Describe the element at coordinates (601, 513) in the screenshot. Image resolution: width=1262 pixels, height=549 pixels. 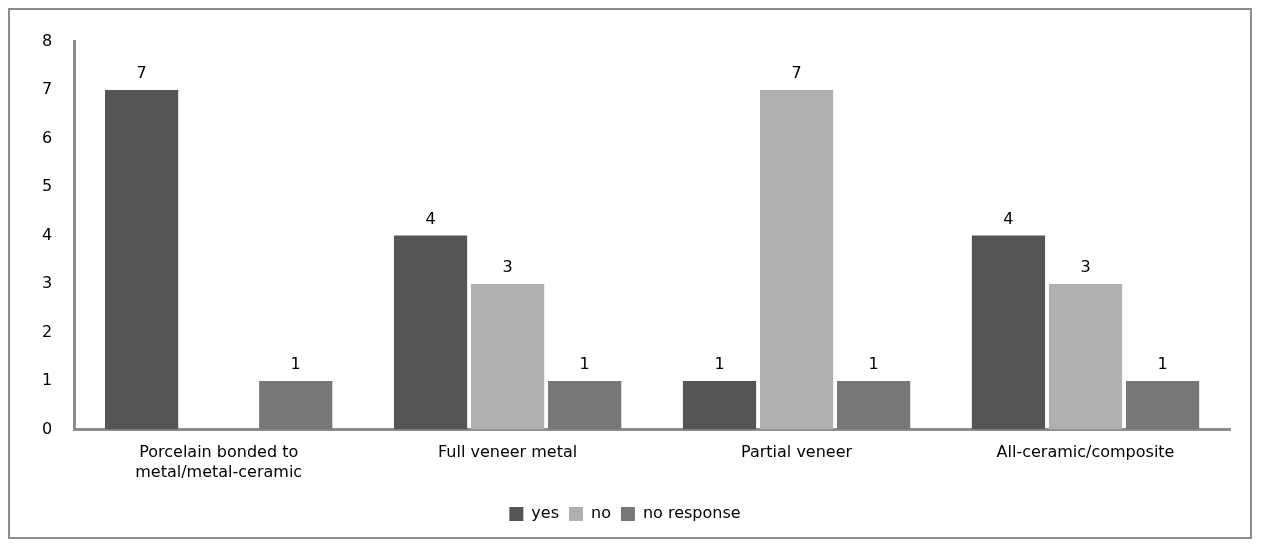
I see `legend-label: no` at that location.